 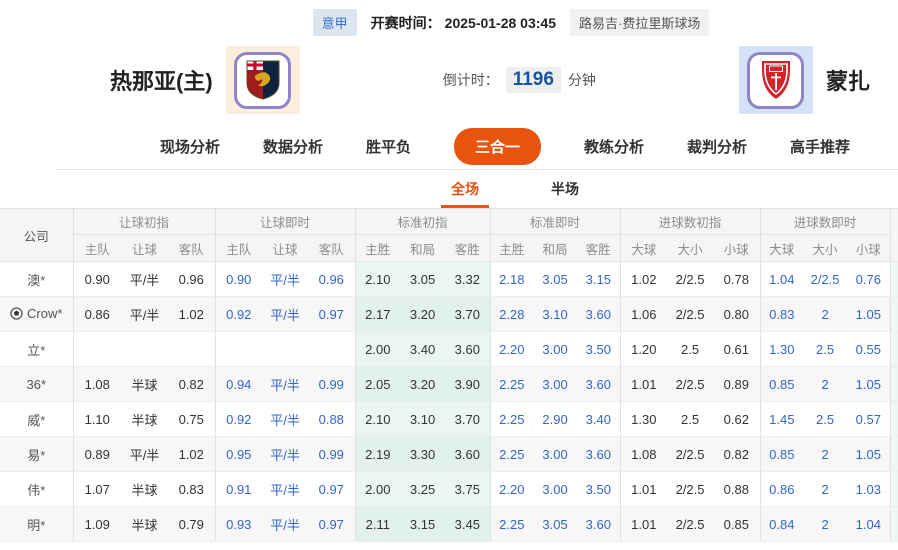 I want to click on odds-cell: 0.83, so click(x=192, y=489).